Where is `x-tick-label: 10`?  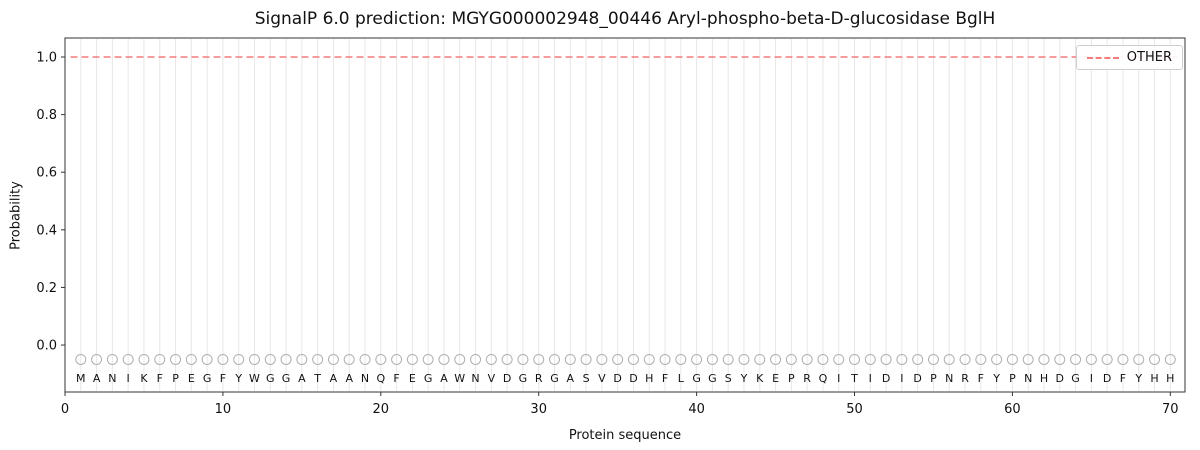
x-tick-label: 10 is located at coordinates (223, 409).